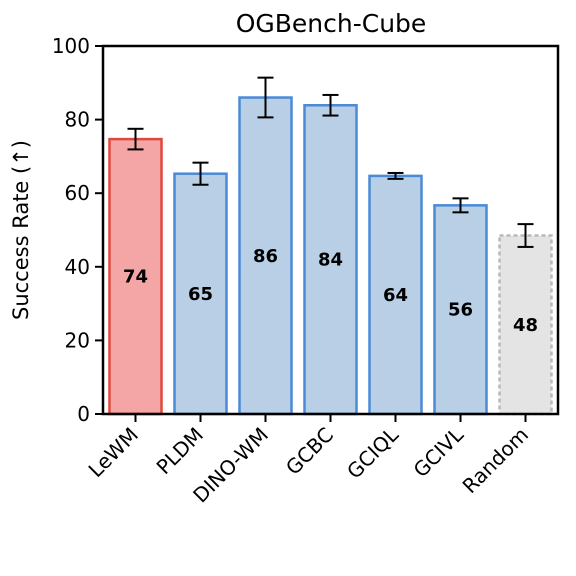  I want to click on bar-value-label: 56, so click(460, 310).